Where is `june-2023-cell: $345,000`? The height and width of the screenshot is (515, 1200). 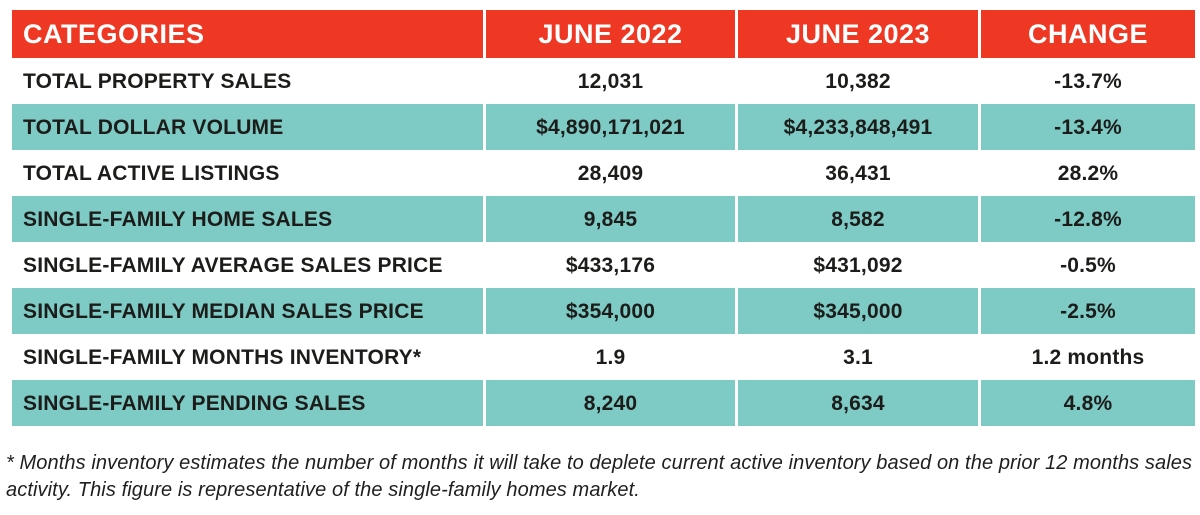
june-2023-cell: $345,000 is located at coordinates (856, 311).